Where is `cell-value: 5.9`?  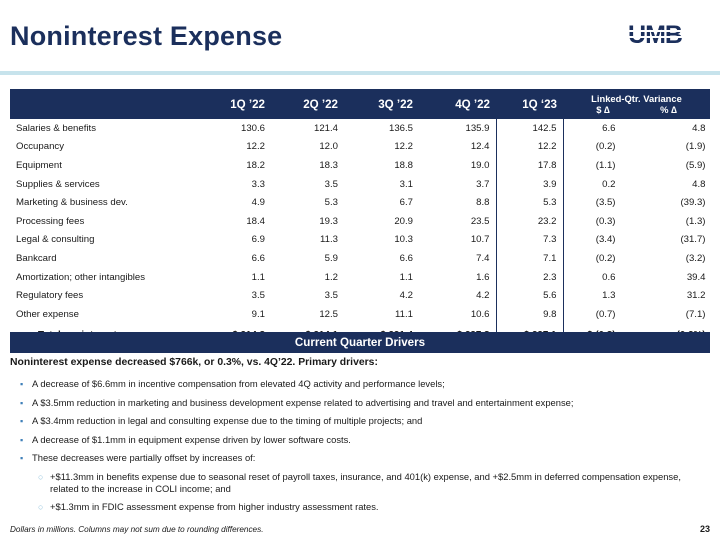 cell-value: 5.9 is located at coordinates (331, 258).